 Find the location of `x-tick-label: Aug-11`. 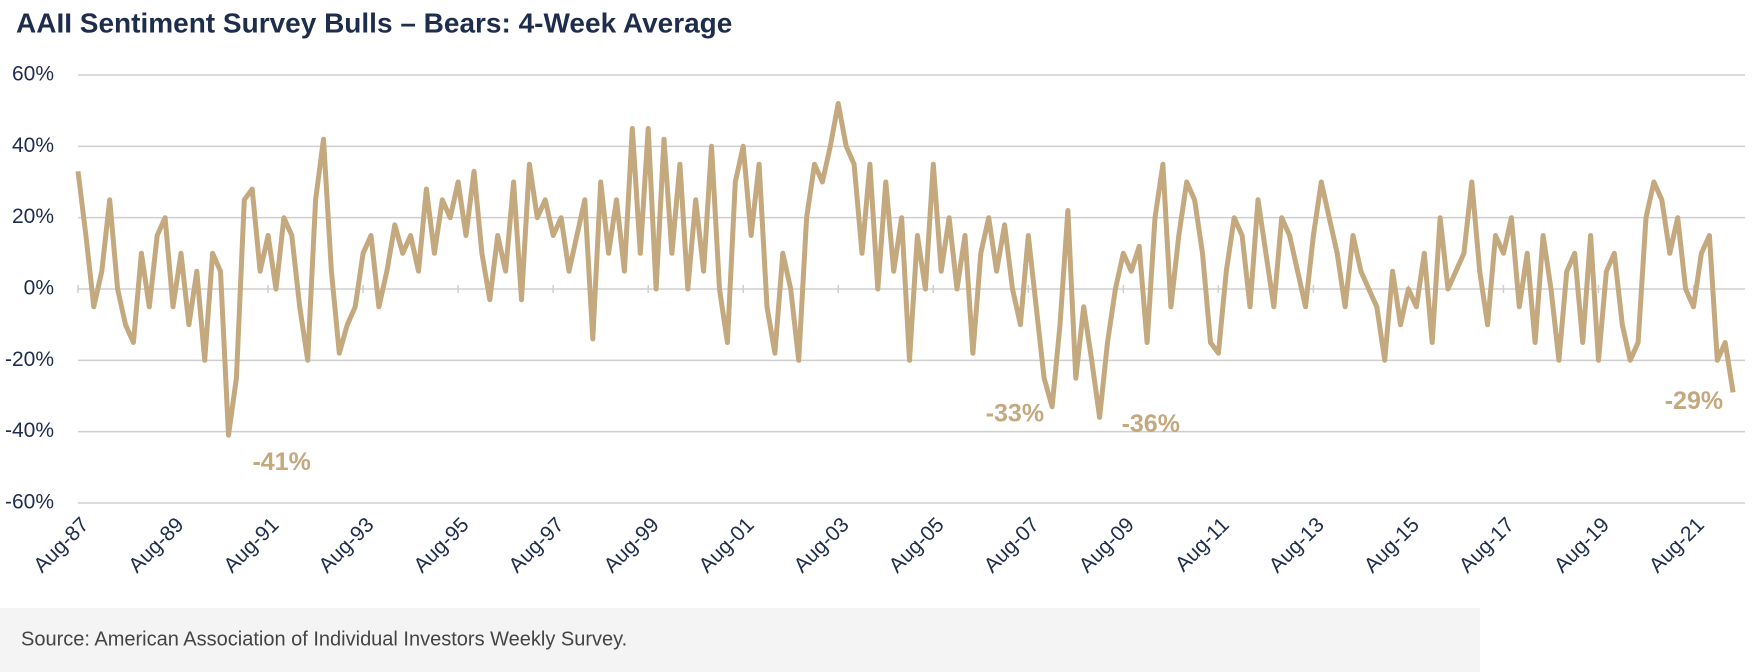

x-tick-label: Aug-11 is located at coordinates (1202, 544).